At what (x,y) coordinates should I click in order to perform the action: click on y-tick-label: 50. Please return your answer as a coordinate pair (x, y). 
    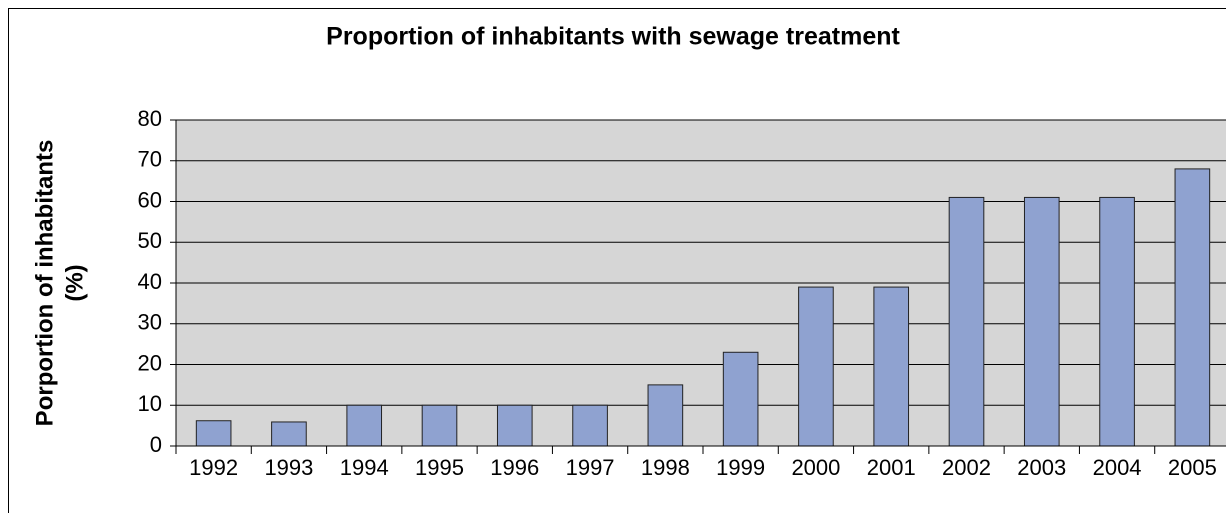
    Looking at the image, I should click on (150, 240).